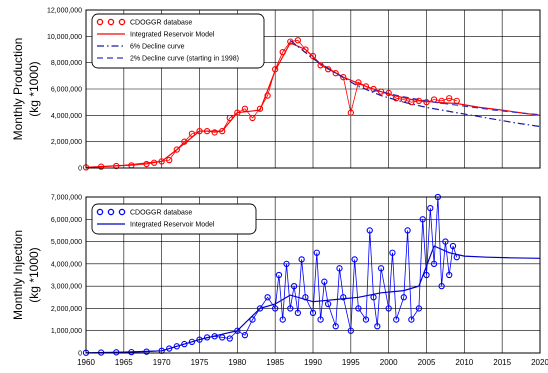  Describe the element at coordinates (66, 242) in the screenshot. I see `y-tick-label: 5,000,000` at that location.